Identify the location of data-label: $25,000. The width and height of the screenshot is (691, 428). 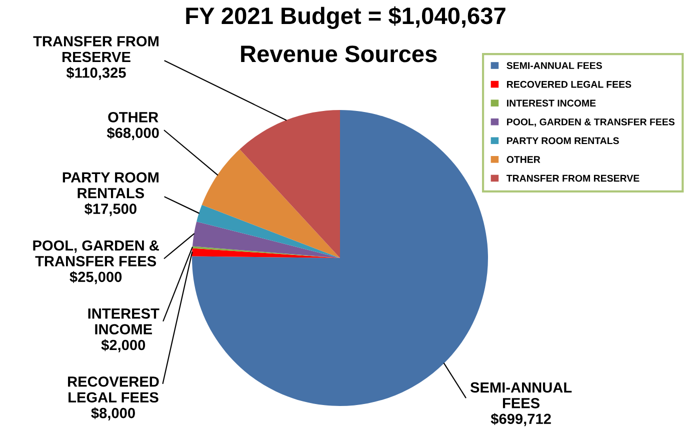
(96, 277).